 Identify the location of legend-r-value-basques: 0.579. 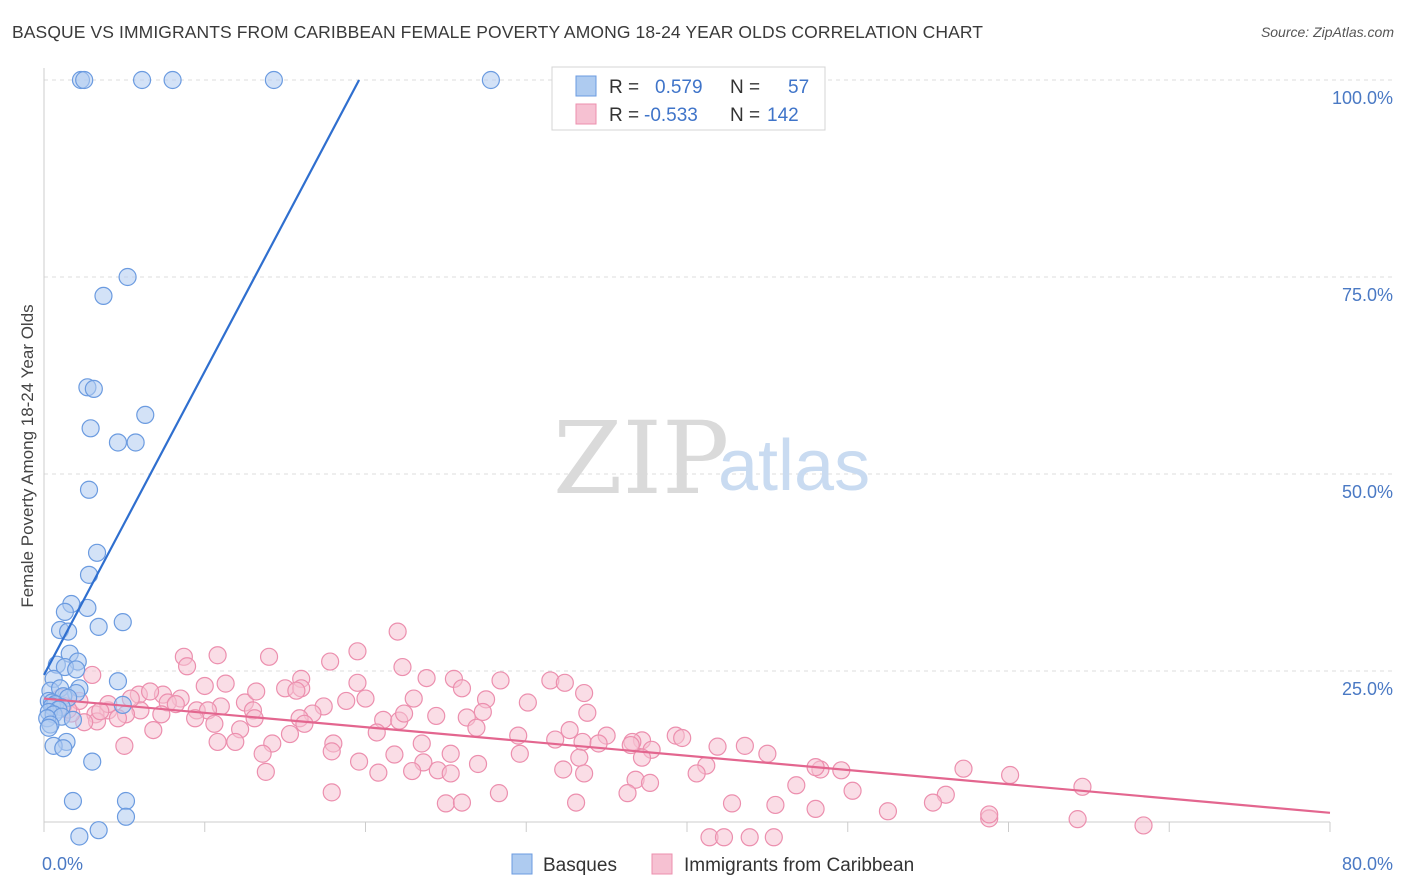
(679, 87).